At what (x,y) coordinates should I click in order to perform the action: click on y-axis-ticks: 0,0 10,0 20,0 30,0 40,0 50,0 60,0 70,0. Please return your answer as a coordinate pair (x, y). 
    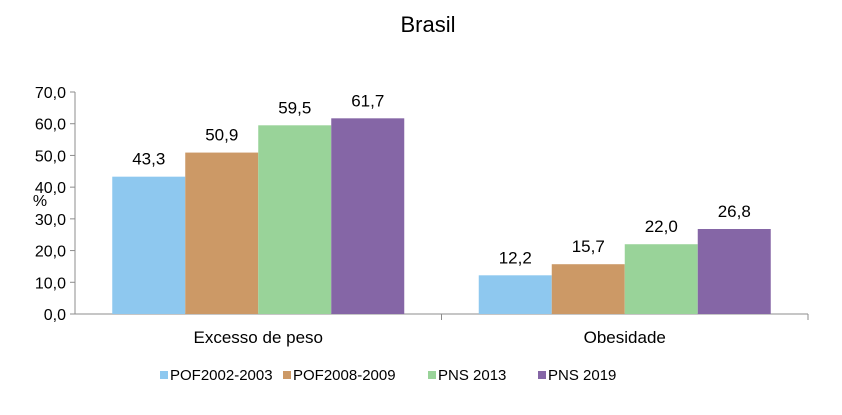
    Looking at the image, I should click on (55, 204).